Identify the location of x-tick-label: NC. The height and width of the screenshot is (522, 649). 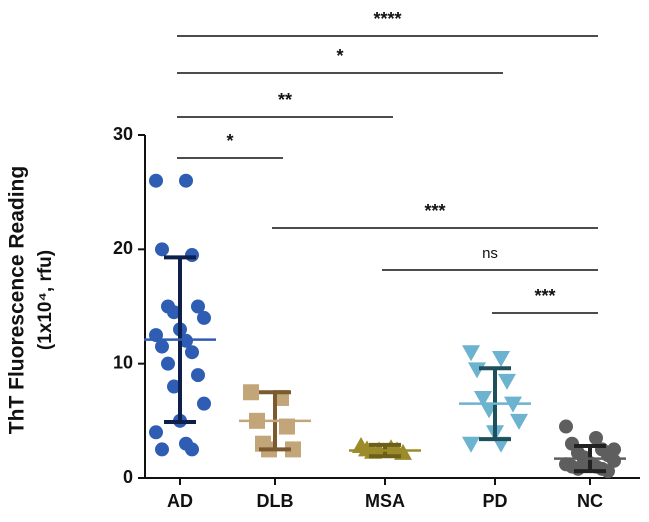
(590, 501).